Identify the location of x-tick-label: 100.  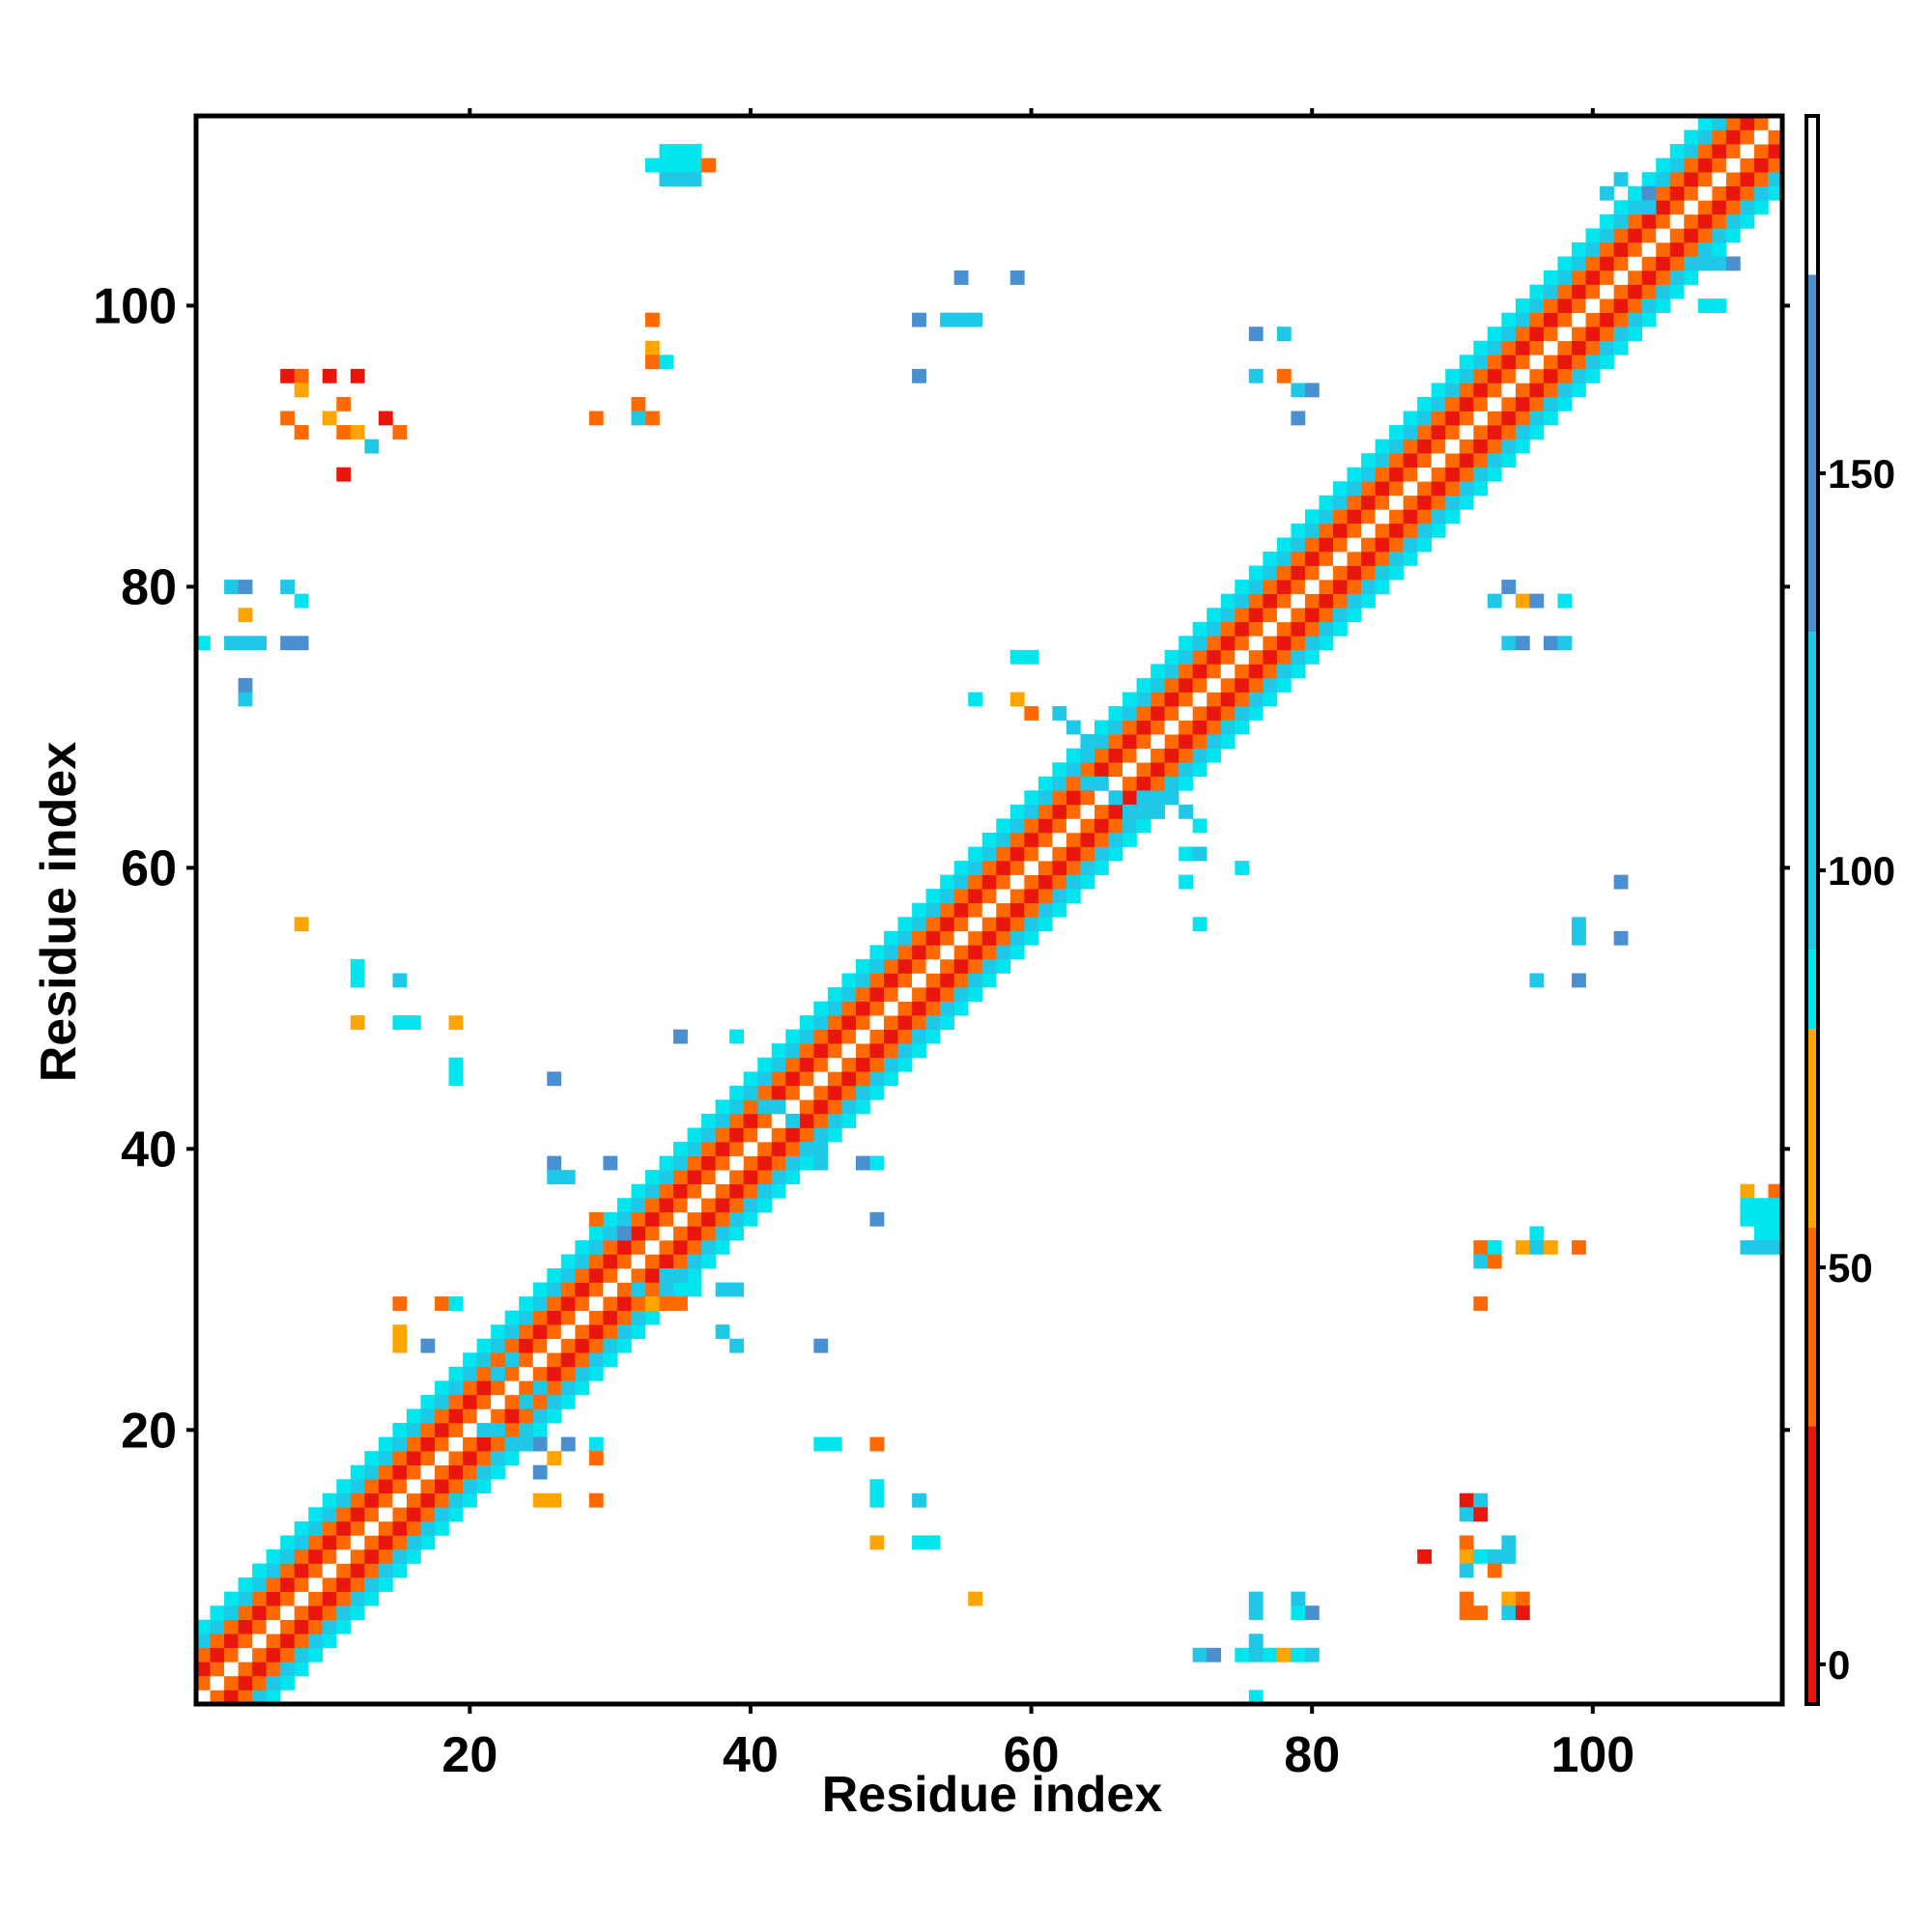
(1592, 1755).